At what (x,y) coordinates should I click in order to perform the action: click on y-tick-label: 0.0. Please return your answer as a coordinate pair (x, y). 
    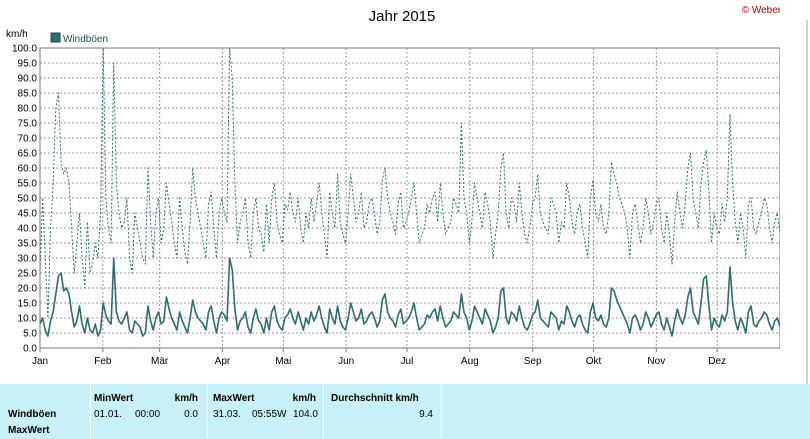
    Looking at the image, I should click on (30, 349).